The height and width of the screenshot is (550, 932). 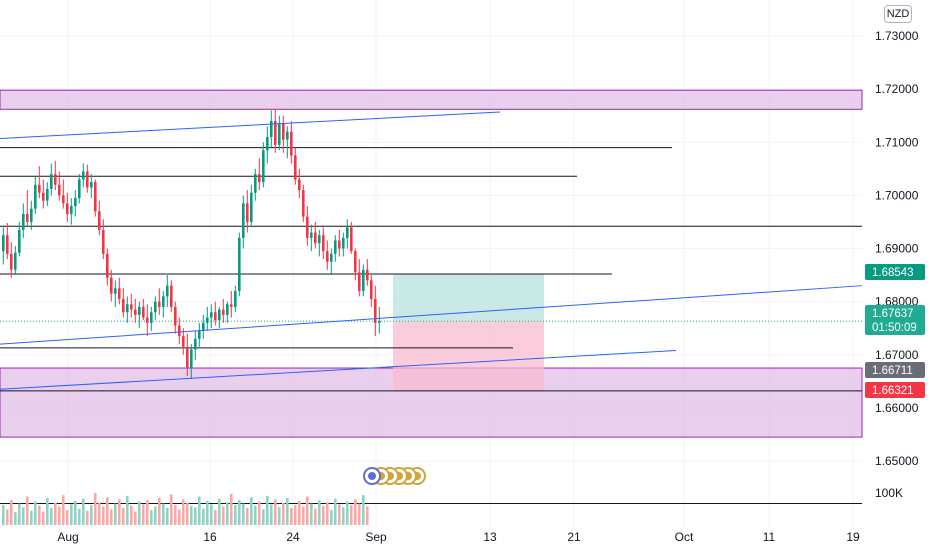 What do you see at coordinates (898, 14) in the screenshot?
I see `currency-badge: NZD` at bounding box center [898, 14].